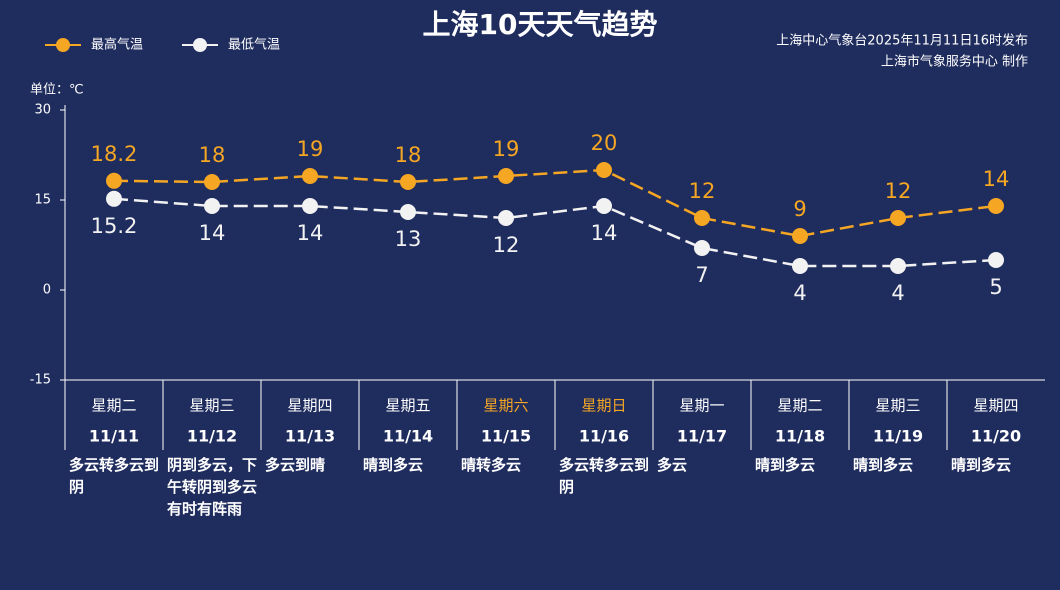  Describe the element at coordinates (799, 209) in the screenshot. I see `data-label: 9` at that location.